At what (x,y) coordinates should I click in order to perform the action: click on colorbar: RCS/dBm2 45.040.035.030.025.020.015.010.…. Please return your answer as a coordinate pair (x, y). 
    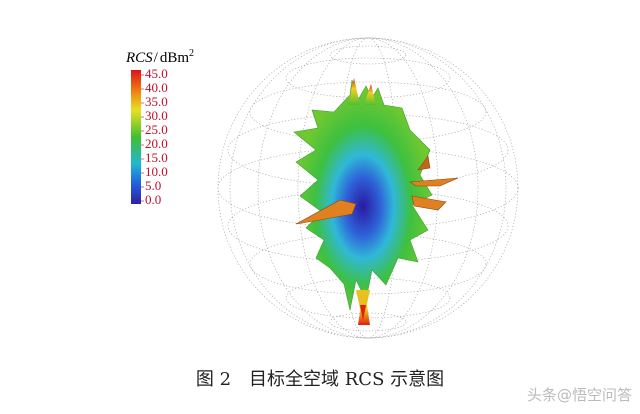
    Looking at the image, I should click on (159, 127).